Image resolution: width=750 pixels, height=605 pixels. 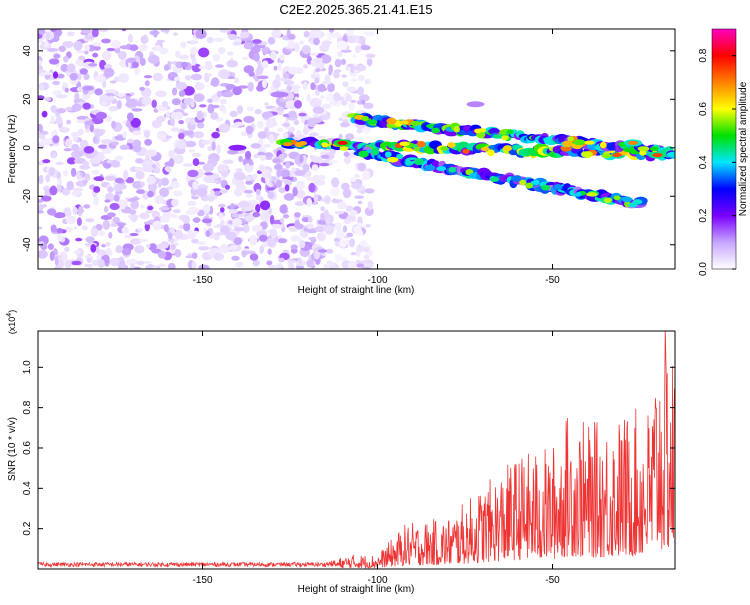 What do you see at coordinates (743, 148) in the screenshot?
I see `colorbar-label: Normalized spectral amplitude` at bounding box center [743, 148].